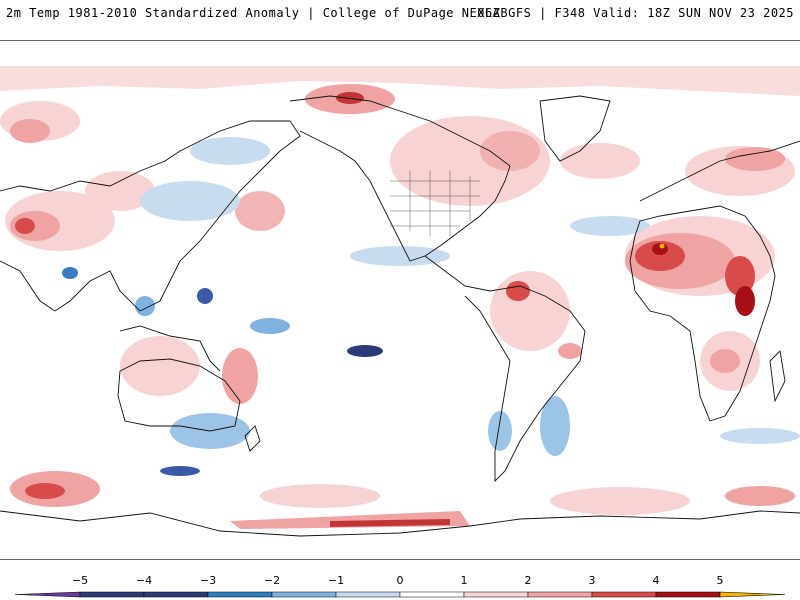  What do you see at coordinates (592, 580) in the screenshot?
I see `legend-tick-label: 3` at bounding box center [592, 580].